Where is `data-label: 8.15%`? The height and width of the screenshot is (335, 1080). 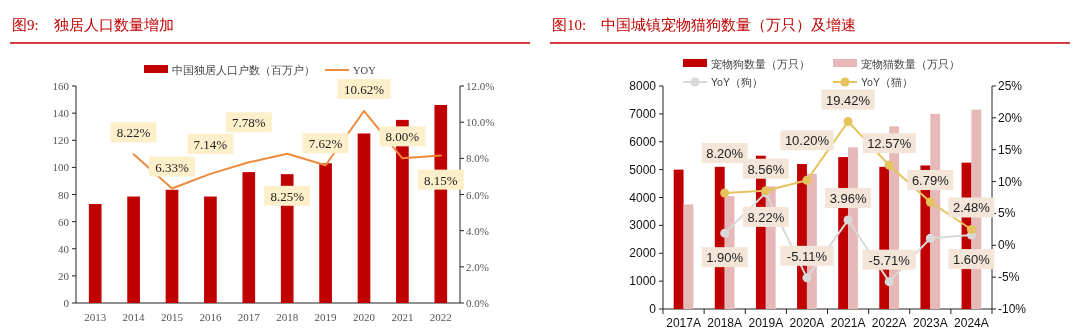 data-label: 8.15% is located at coordinates (441, 180).